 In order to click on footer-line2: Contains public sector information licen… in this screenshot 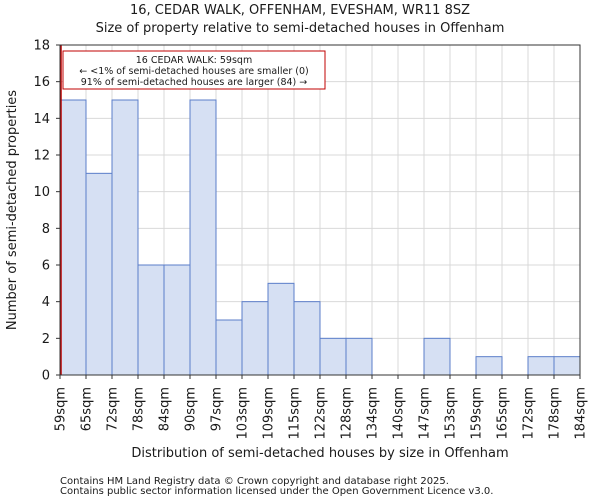, I will do `click(276, 491)`.